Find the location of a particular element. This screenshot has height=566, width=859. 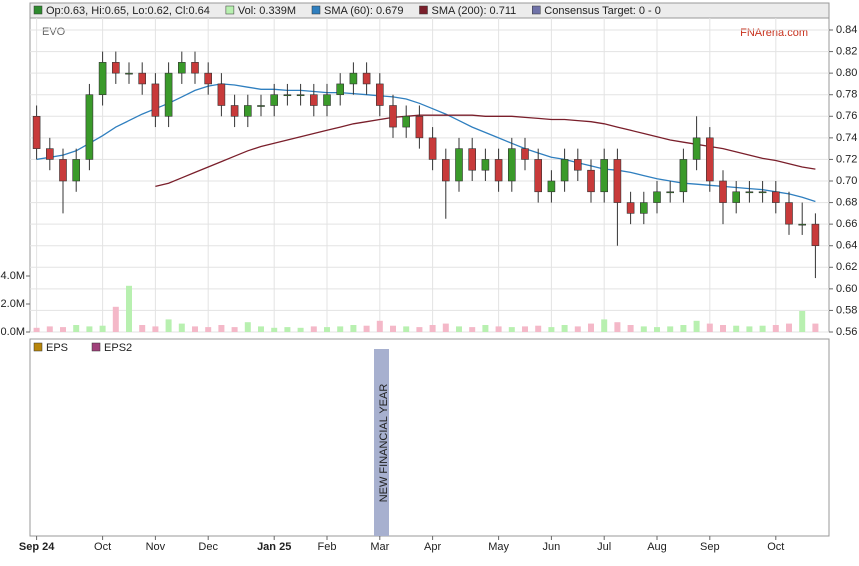

y-tick-label: 0.78 is located at coordinates (846, 95).